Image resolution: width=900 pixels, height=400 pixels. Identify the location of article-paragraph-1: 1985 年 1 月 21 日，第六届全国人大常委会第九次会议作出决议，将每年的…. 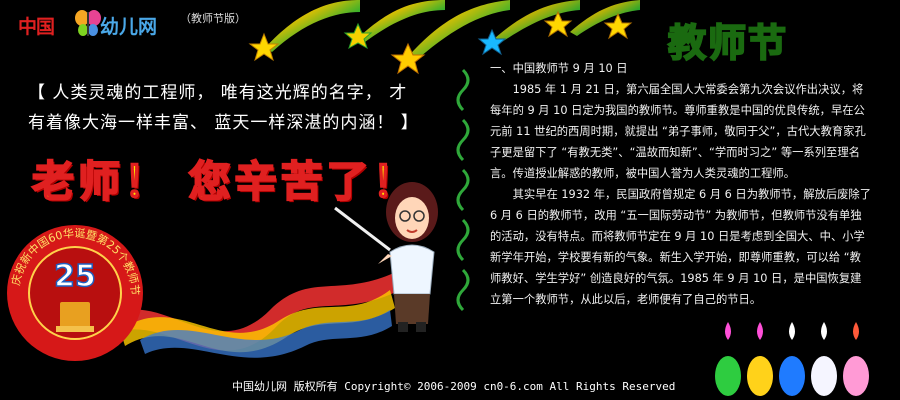
(678, 131).